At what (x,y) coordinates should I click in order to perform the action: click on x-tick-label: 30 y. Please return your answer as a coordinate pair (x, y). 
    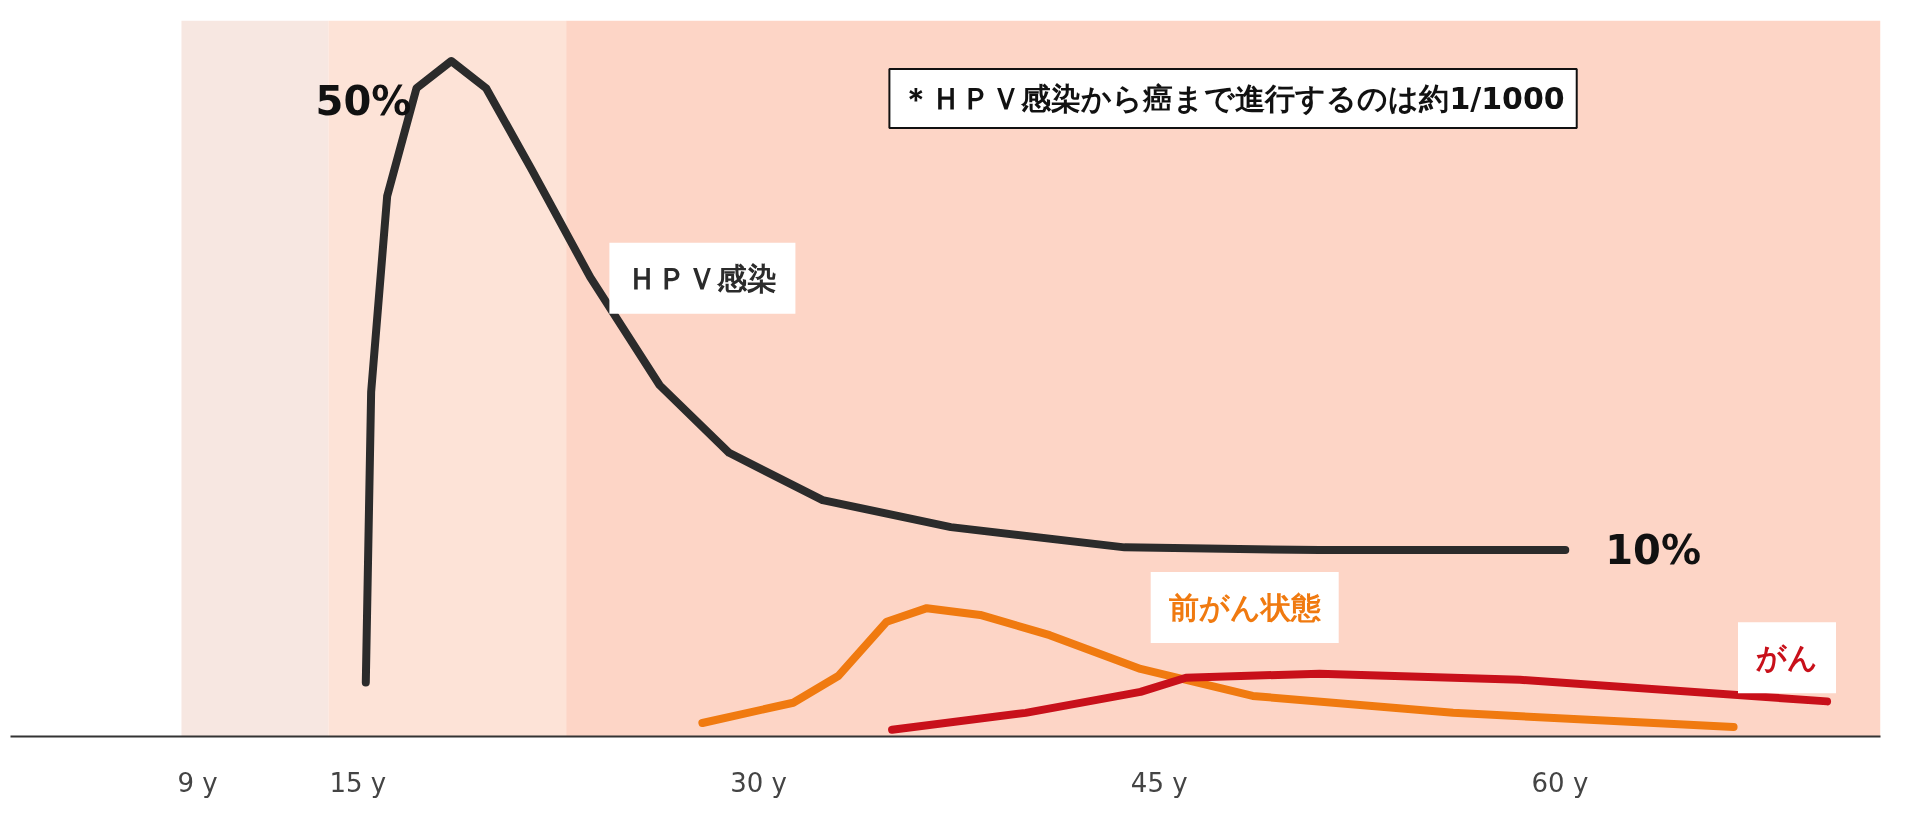
    Looking at the image, I should click on (758, 782).